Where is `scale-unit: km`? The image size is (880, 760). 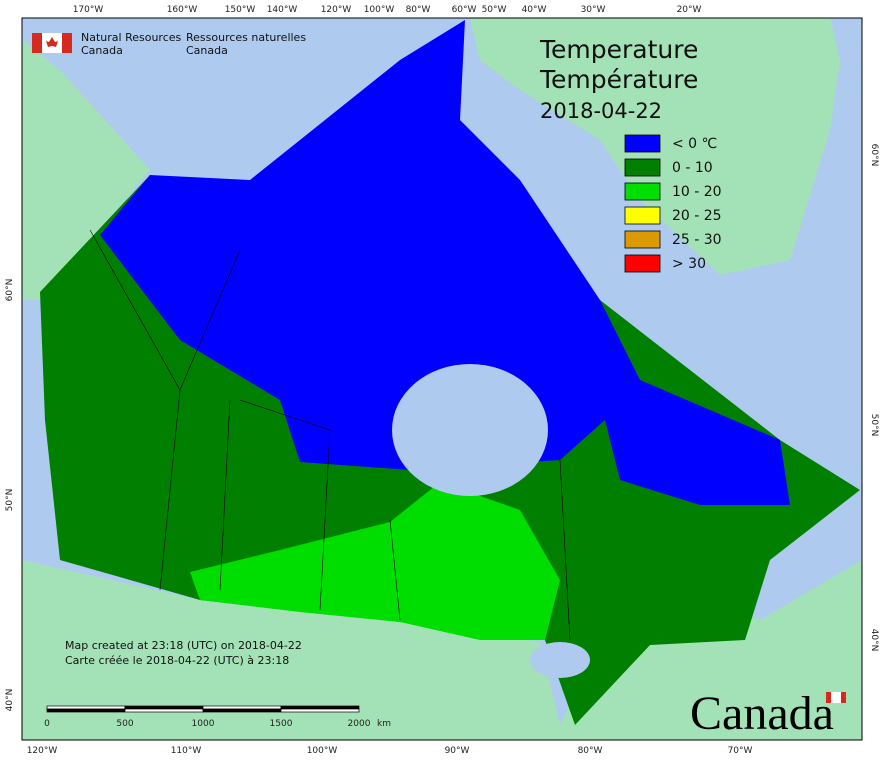
scale-unit: km is located at coordinates (384, 724).